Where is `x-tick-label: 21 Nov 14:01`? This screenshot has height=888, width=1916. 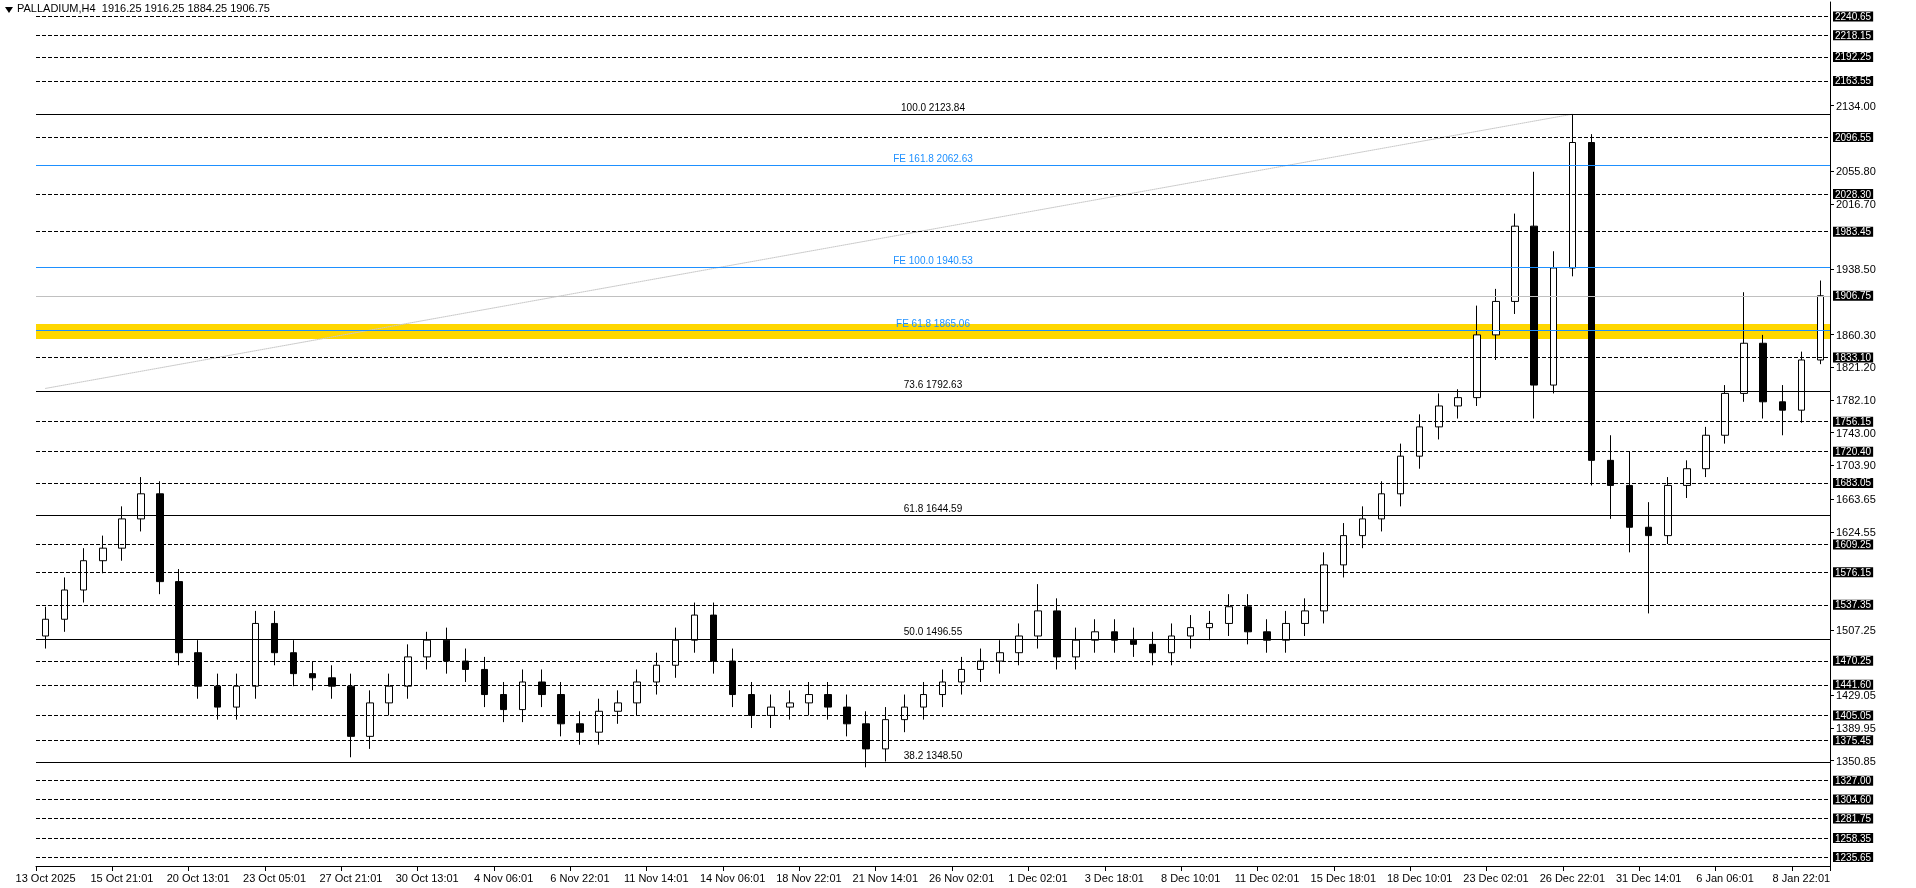
x-tick-label: 21 Nov 14:01 is located at coordinates (885, 877).